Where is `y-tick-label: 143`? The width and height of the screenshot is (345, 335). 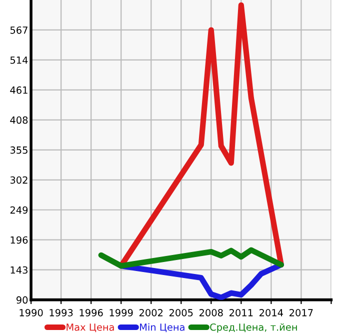
y-tick-label: 143 is located at coordinates (19, 270).